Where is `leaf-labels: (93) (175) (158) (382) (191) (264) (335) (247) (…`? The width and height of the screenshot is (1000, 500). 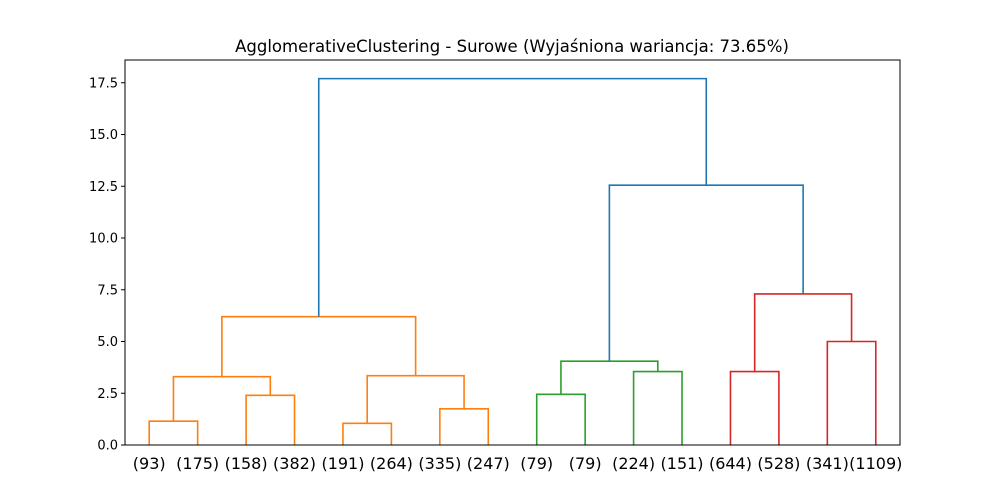
leaf-labels: (93) (175) (158) (382) (191) (264) (335) (247) (… is located at coordinates (518, 463).